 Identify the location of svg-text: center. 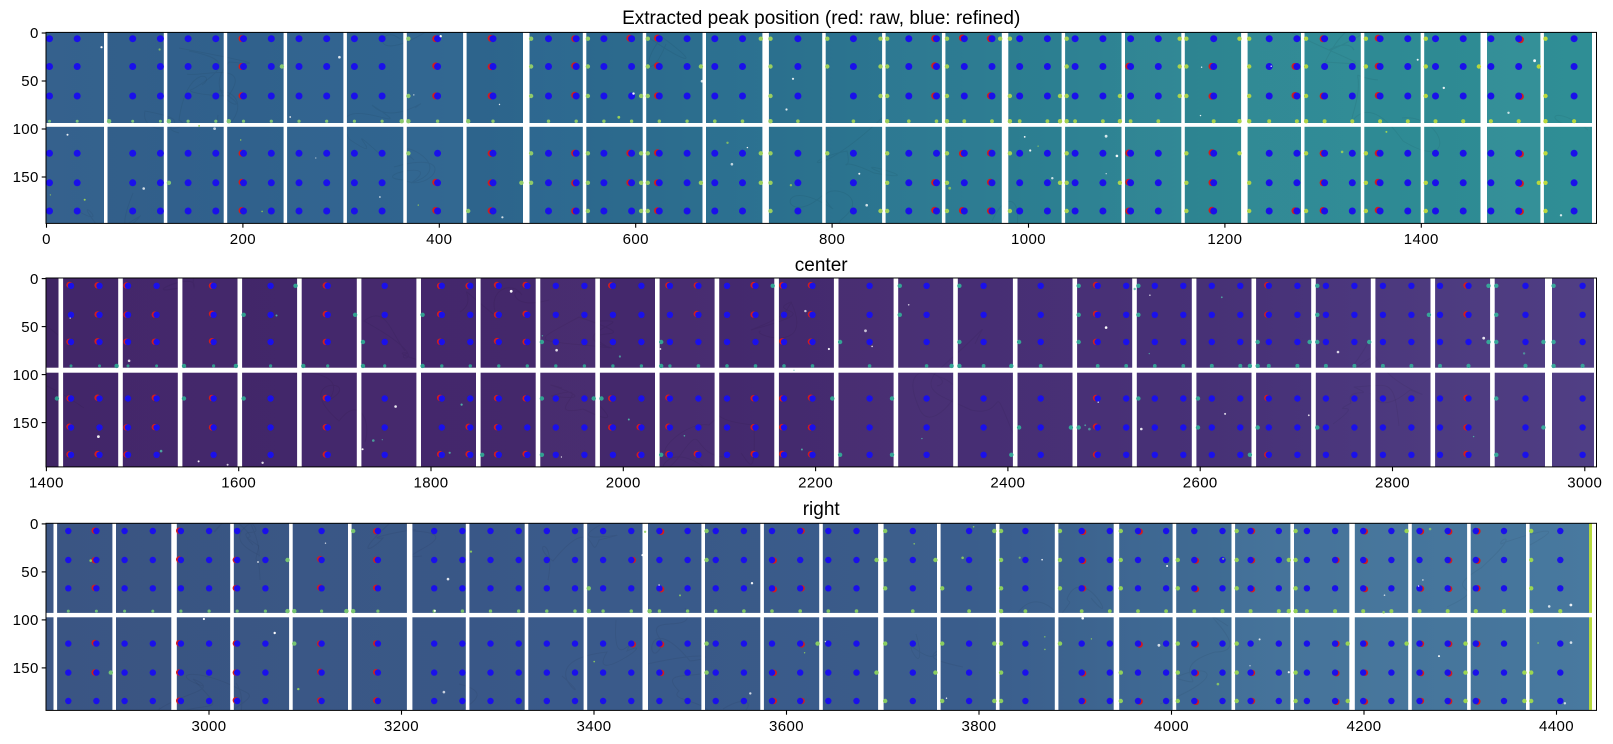
(821, 265).